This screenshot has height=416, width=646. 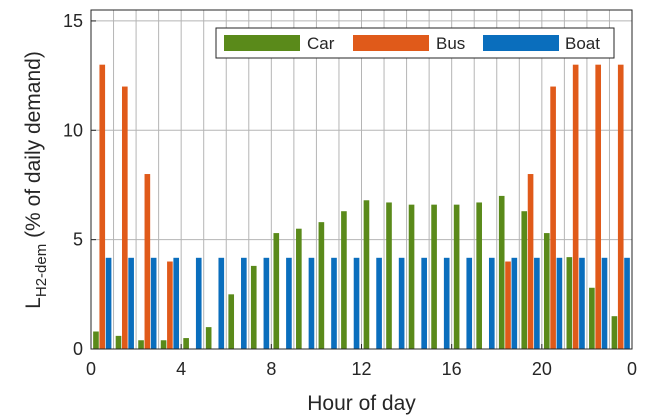 What do you see at coordinates (271, 369) in the screenshot?
I see `x-tick-label: 8` at bounding box center [271, 369].